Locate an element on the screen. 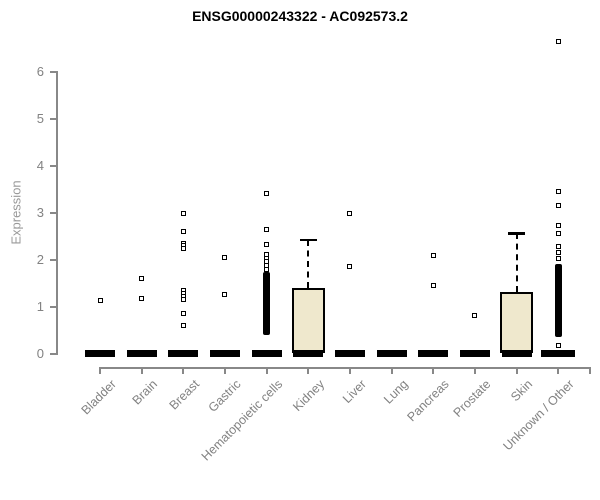 The height and width of the screenshot is (500, 600). x-category-label: Liver is located at coordinates (354, 392).